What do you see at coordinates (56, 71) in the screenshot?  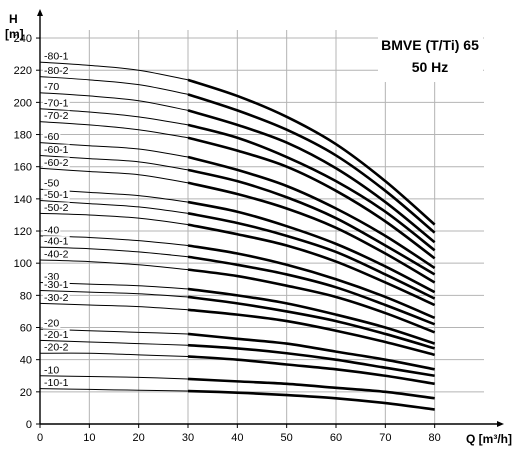 I see `curve-label: -80-2` at bounding box center [56, 71].